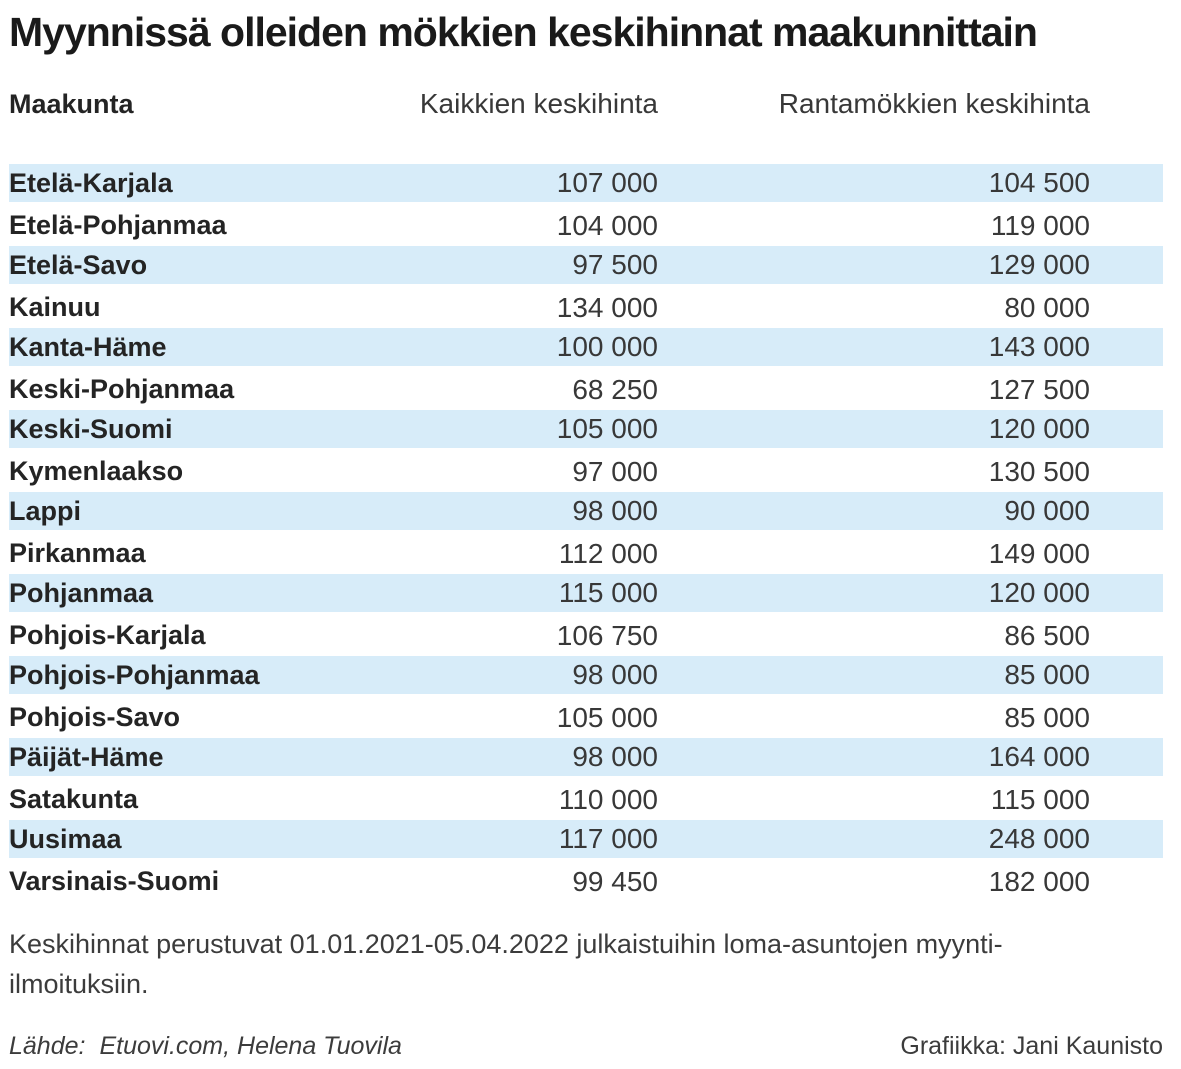 The width and height of the screenshot is (1181, 1069). What do you see at coordinates (86, 756) in the screenshot?
I see `region-name: Päijät-Häme` at bounding box center [86, 756].